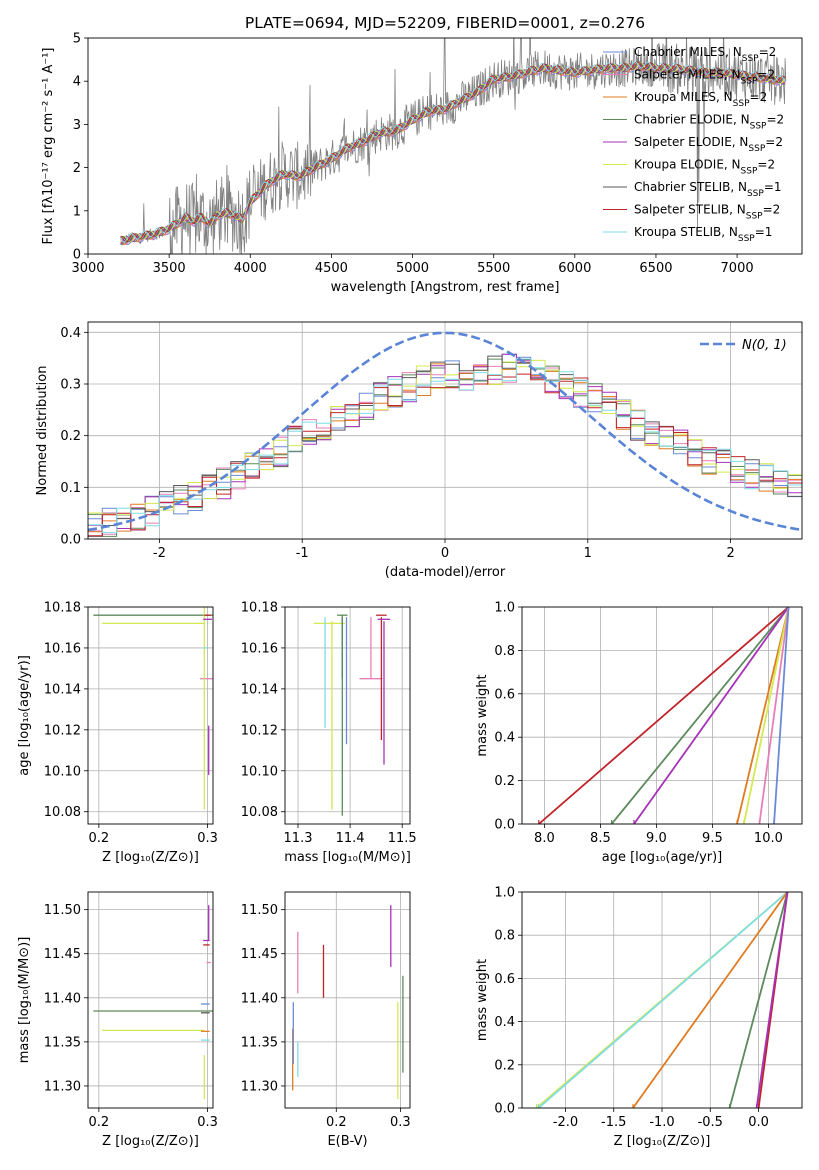  I want to click on legend-entry: Kroupa STELIB, NSSP=1, so click(703, 234).